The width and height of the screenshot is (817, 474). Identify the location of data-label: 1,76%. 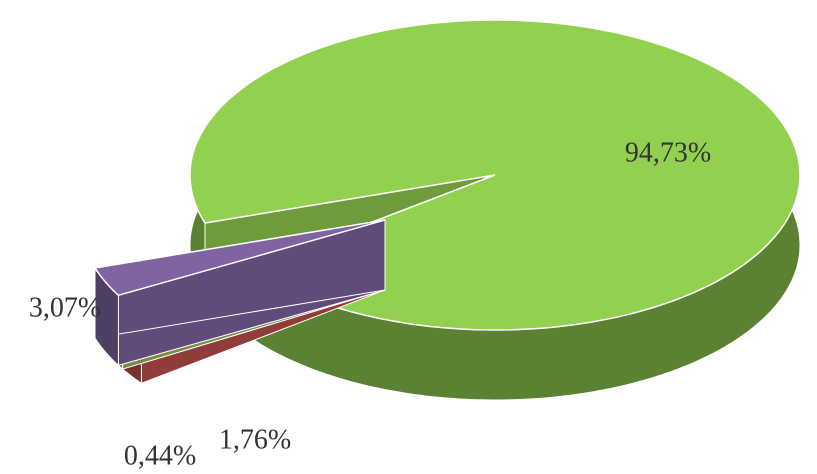
(255, 439).